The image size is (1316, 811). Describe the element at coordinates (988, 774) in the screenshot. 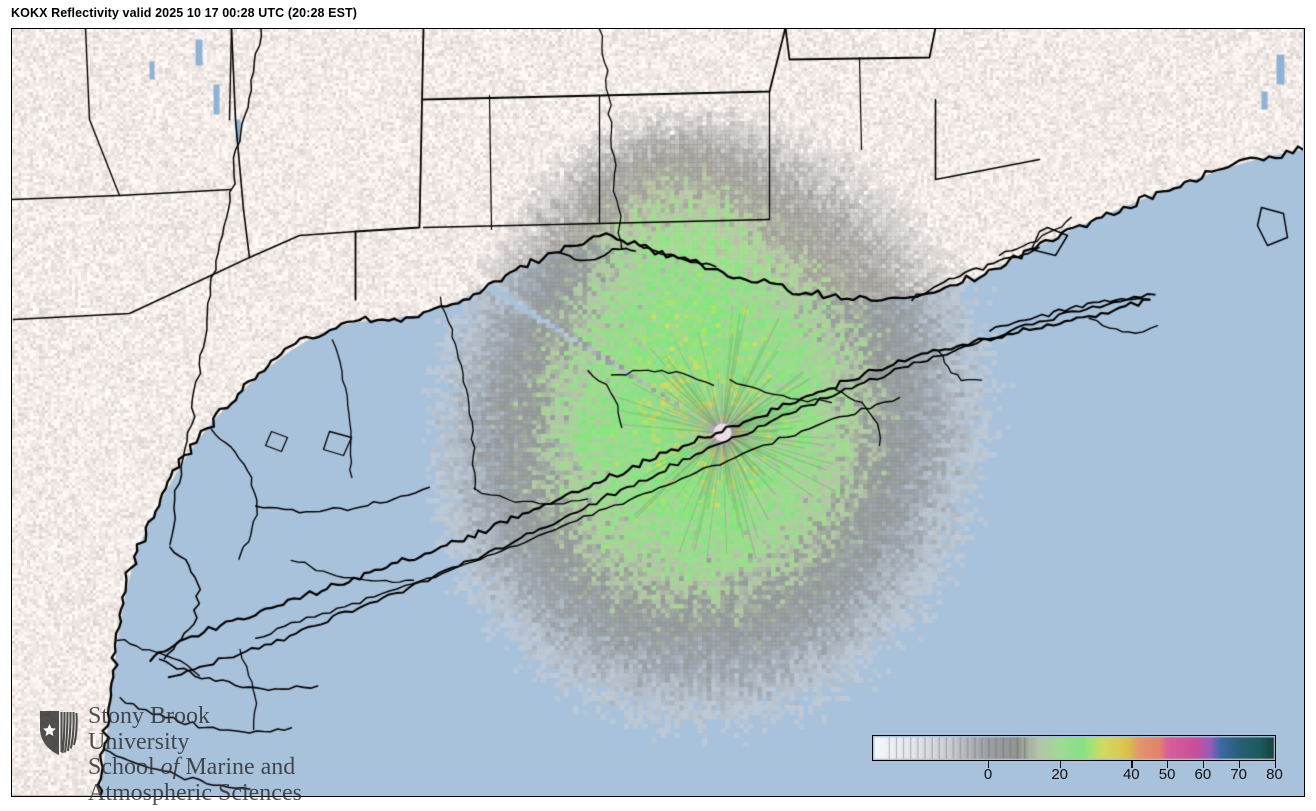

I see `colorbar-tick-label: 0` at that location.